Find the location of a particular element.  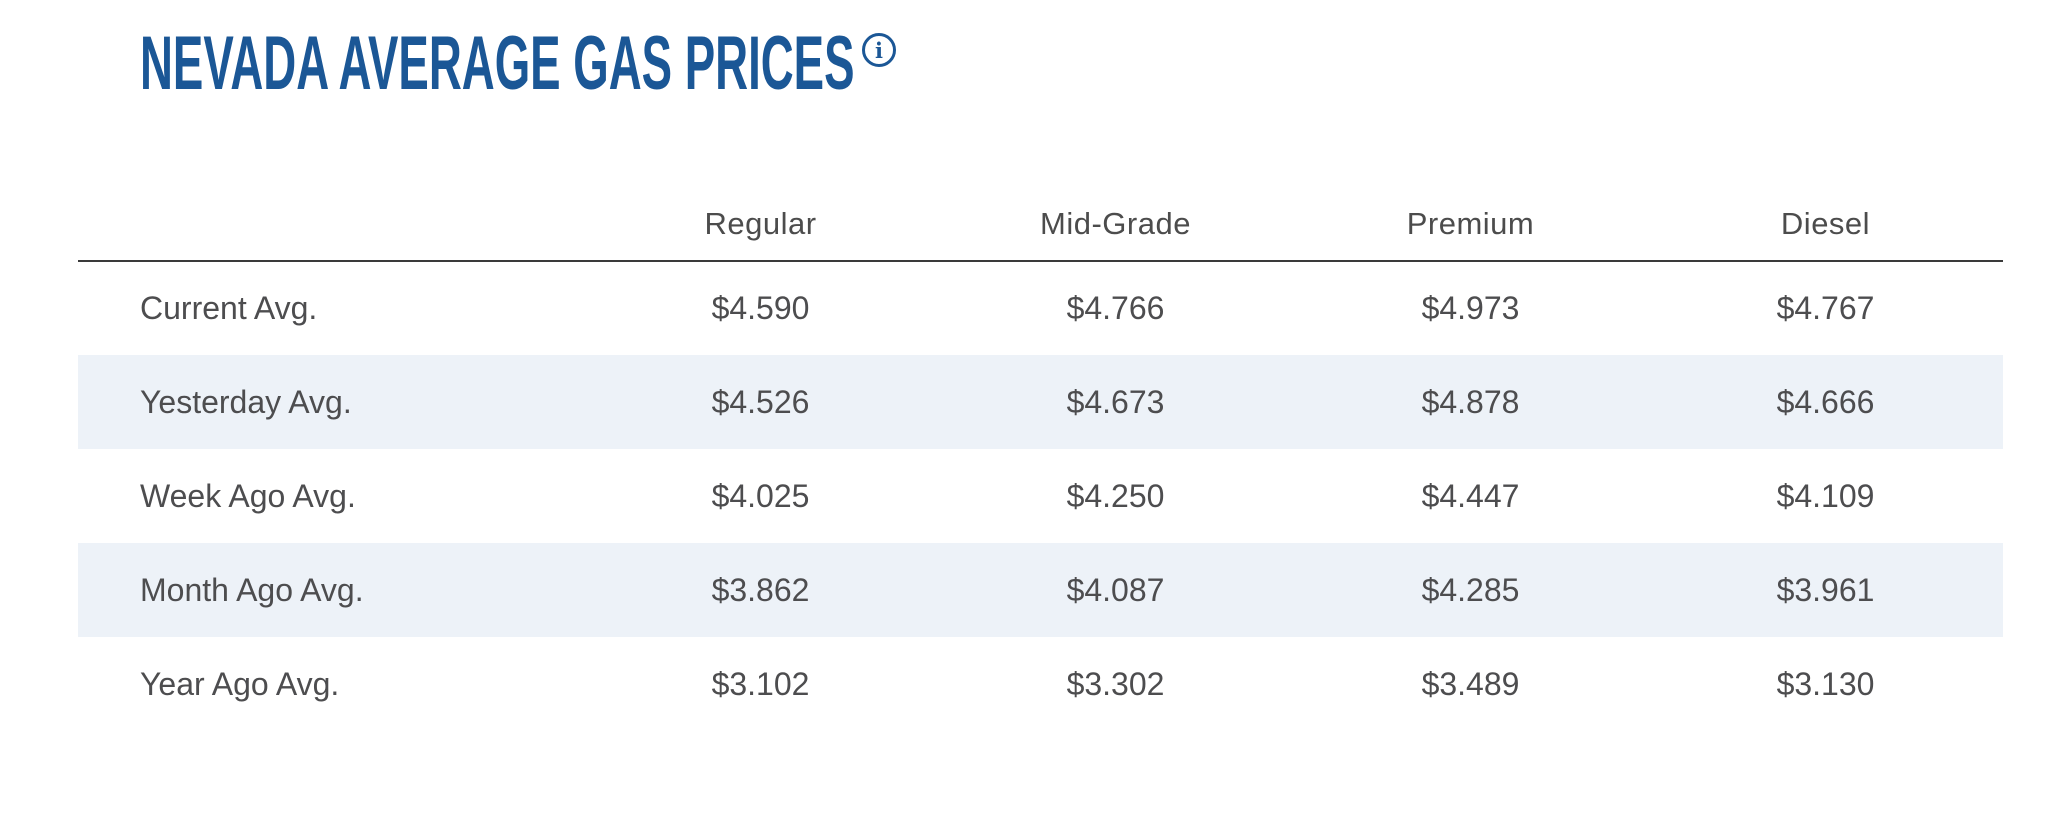

row-label: Week Ago Avg. is located at coordinates (248, 495).